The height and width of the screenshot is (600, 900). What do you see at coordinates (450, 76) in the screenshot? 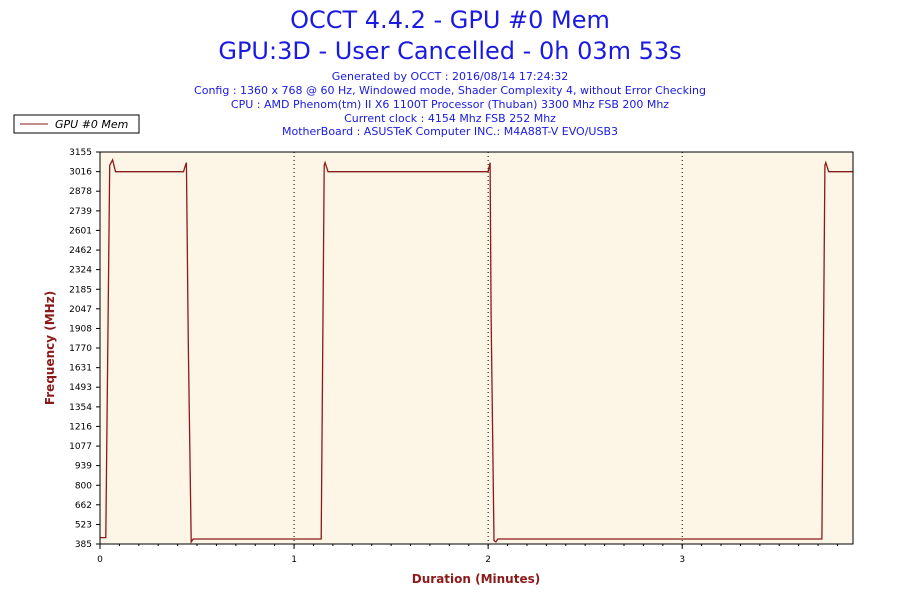
I see `info-generated: Generated by OCCT : 2016/08/14 17:24:32` at bounding box center [450, 76].